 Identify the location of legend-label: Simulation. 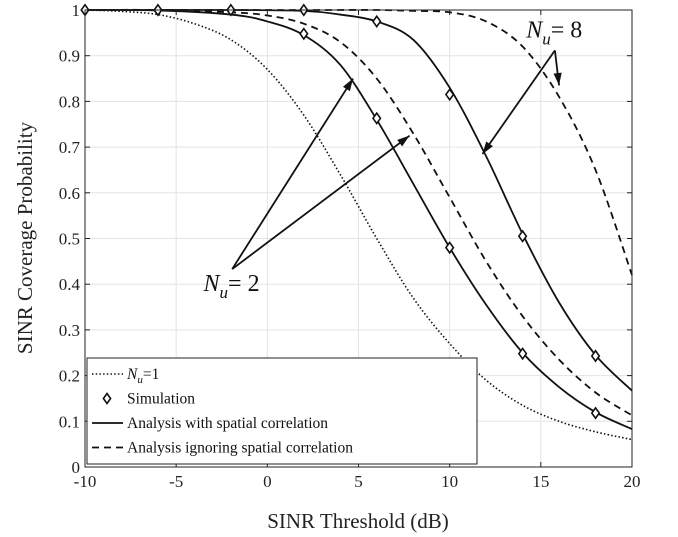
(161, 399).